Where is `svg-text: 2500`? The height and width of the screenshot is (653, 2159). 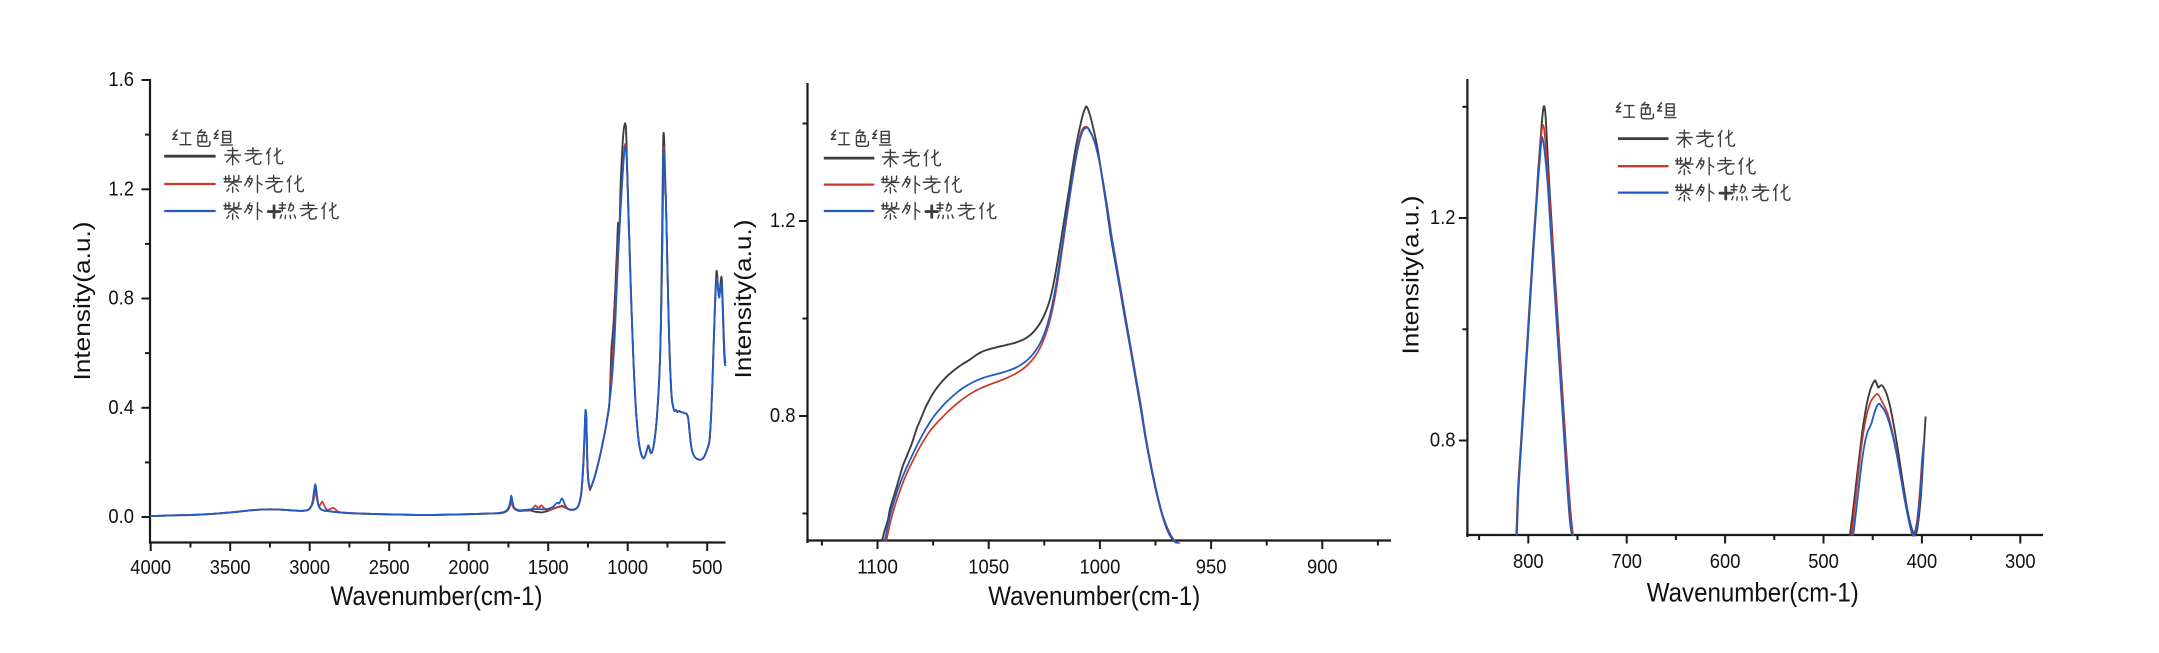
svg-text: 2500 is located at coordinates (389, 568).